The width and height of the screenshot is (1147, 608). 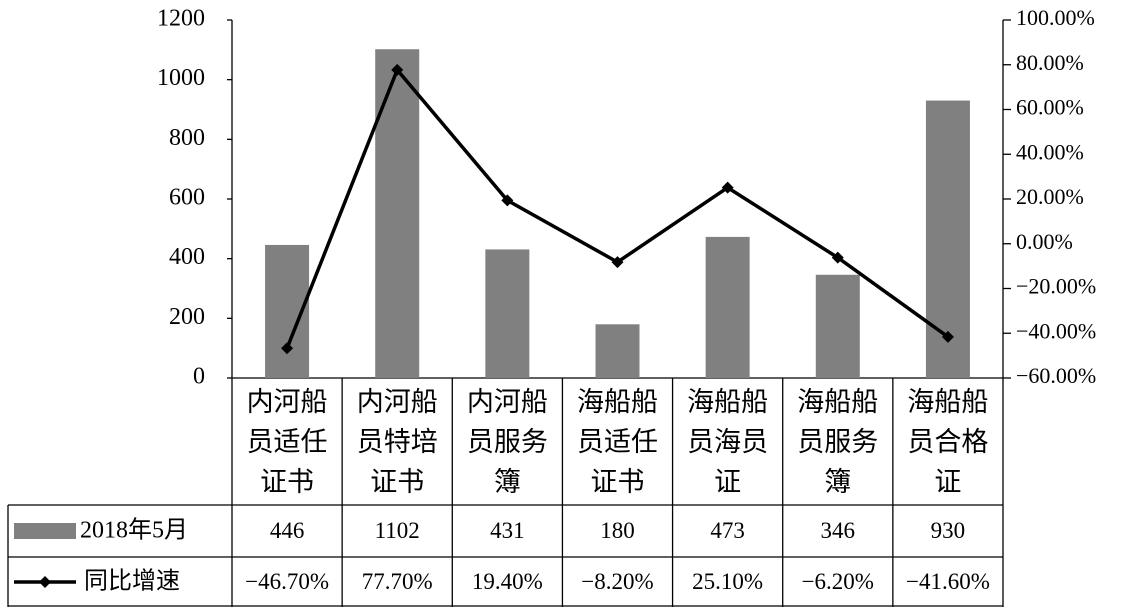 I want to click on category-label: 海船船员海员证, so click(x=728, y=442).